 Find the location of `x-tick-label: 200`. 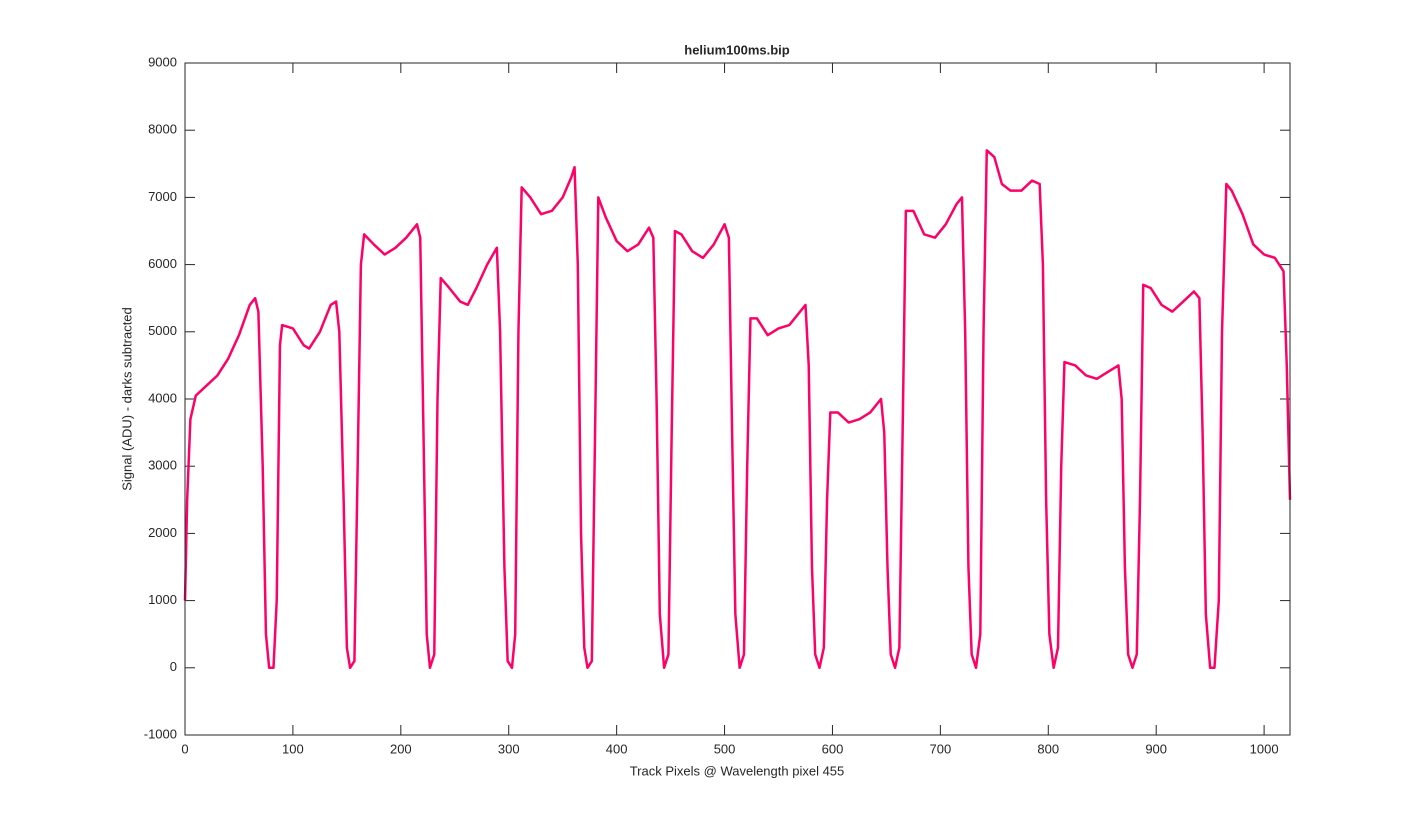

x-tick-label: 200 is located at coordinates (401, 748).